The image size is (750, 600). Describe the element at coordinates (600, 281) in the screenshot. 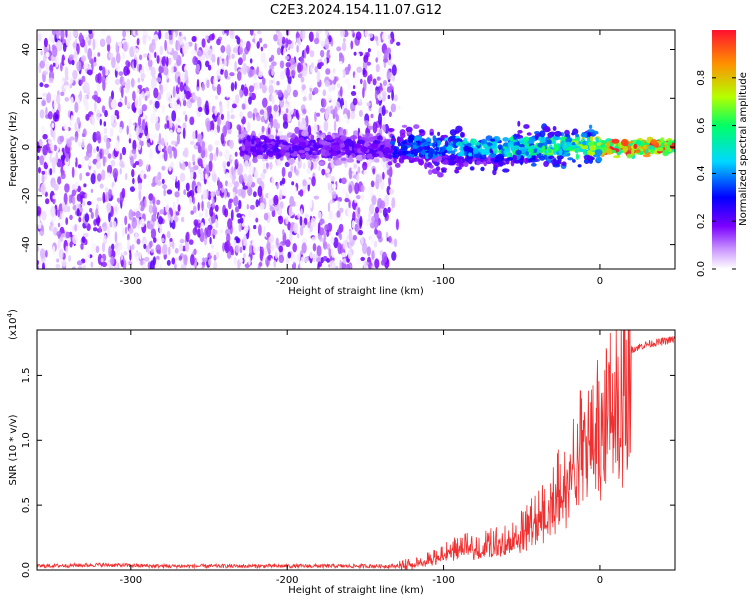

I see `x-tick-label: 0` at that location.